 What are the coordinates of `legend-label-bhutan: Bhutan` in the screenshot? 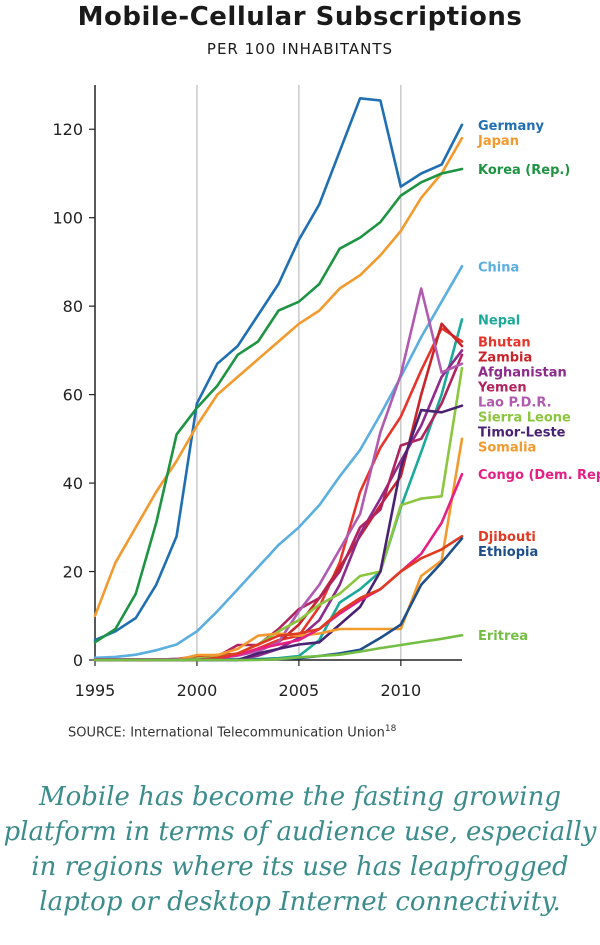 It's located at (504, 343).